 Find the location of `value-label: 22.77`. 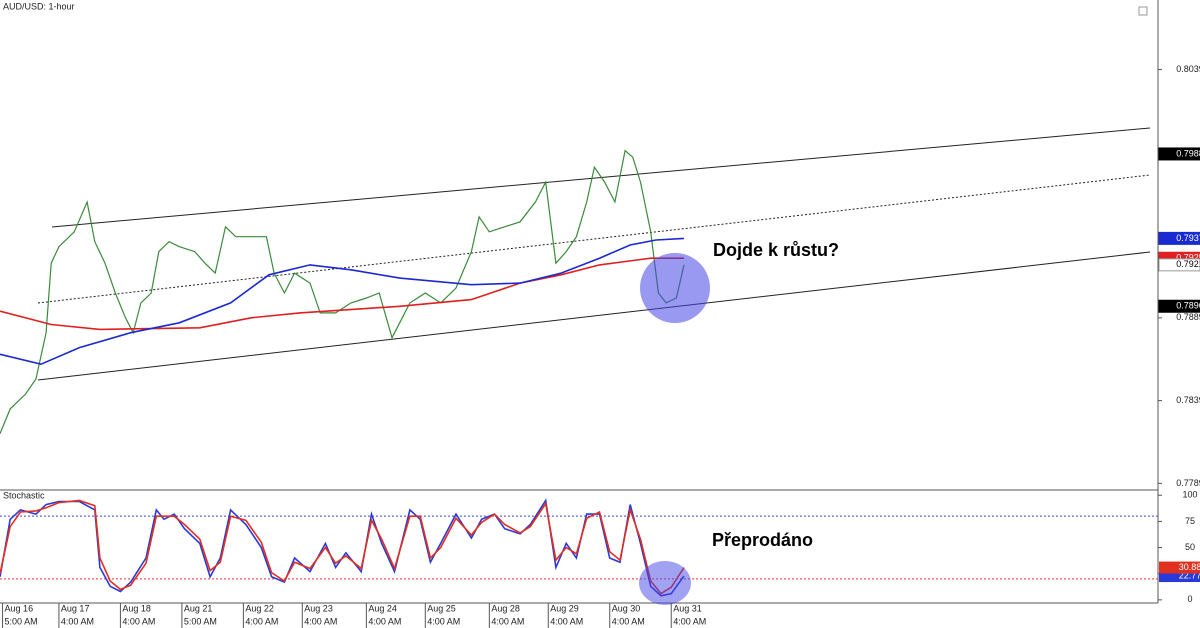

value-label: 22.77 is located at coordinates (1189, 575).